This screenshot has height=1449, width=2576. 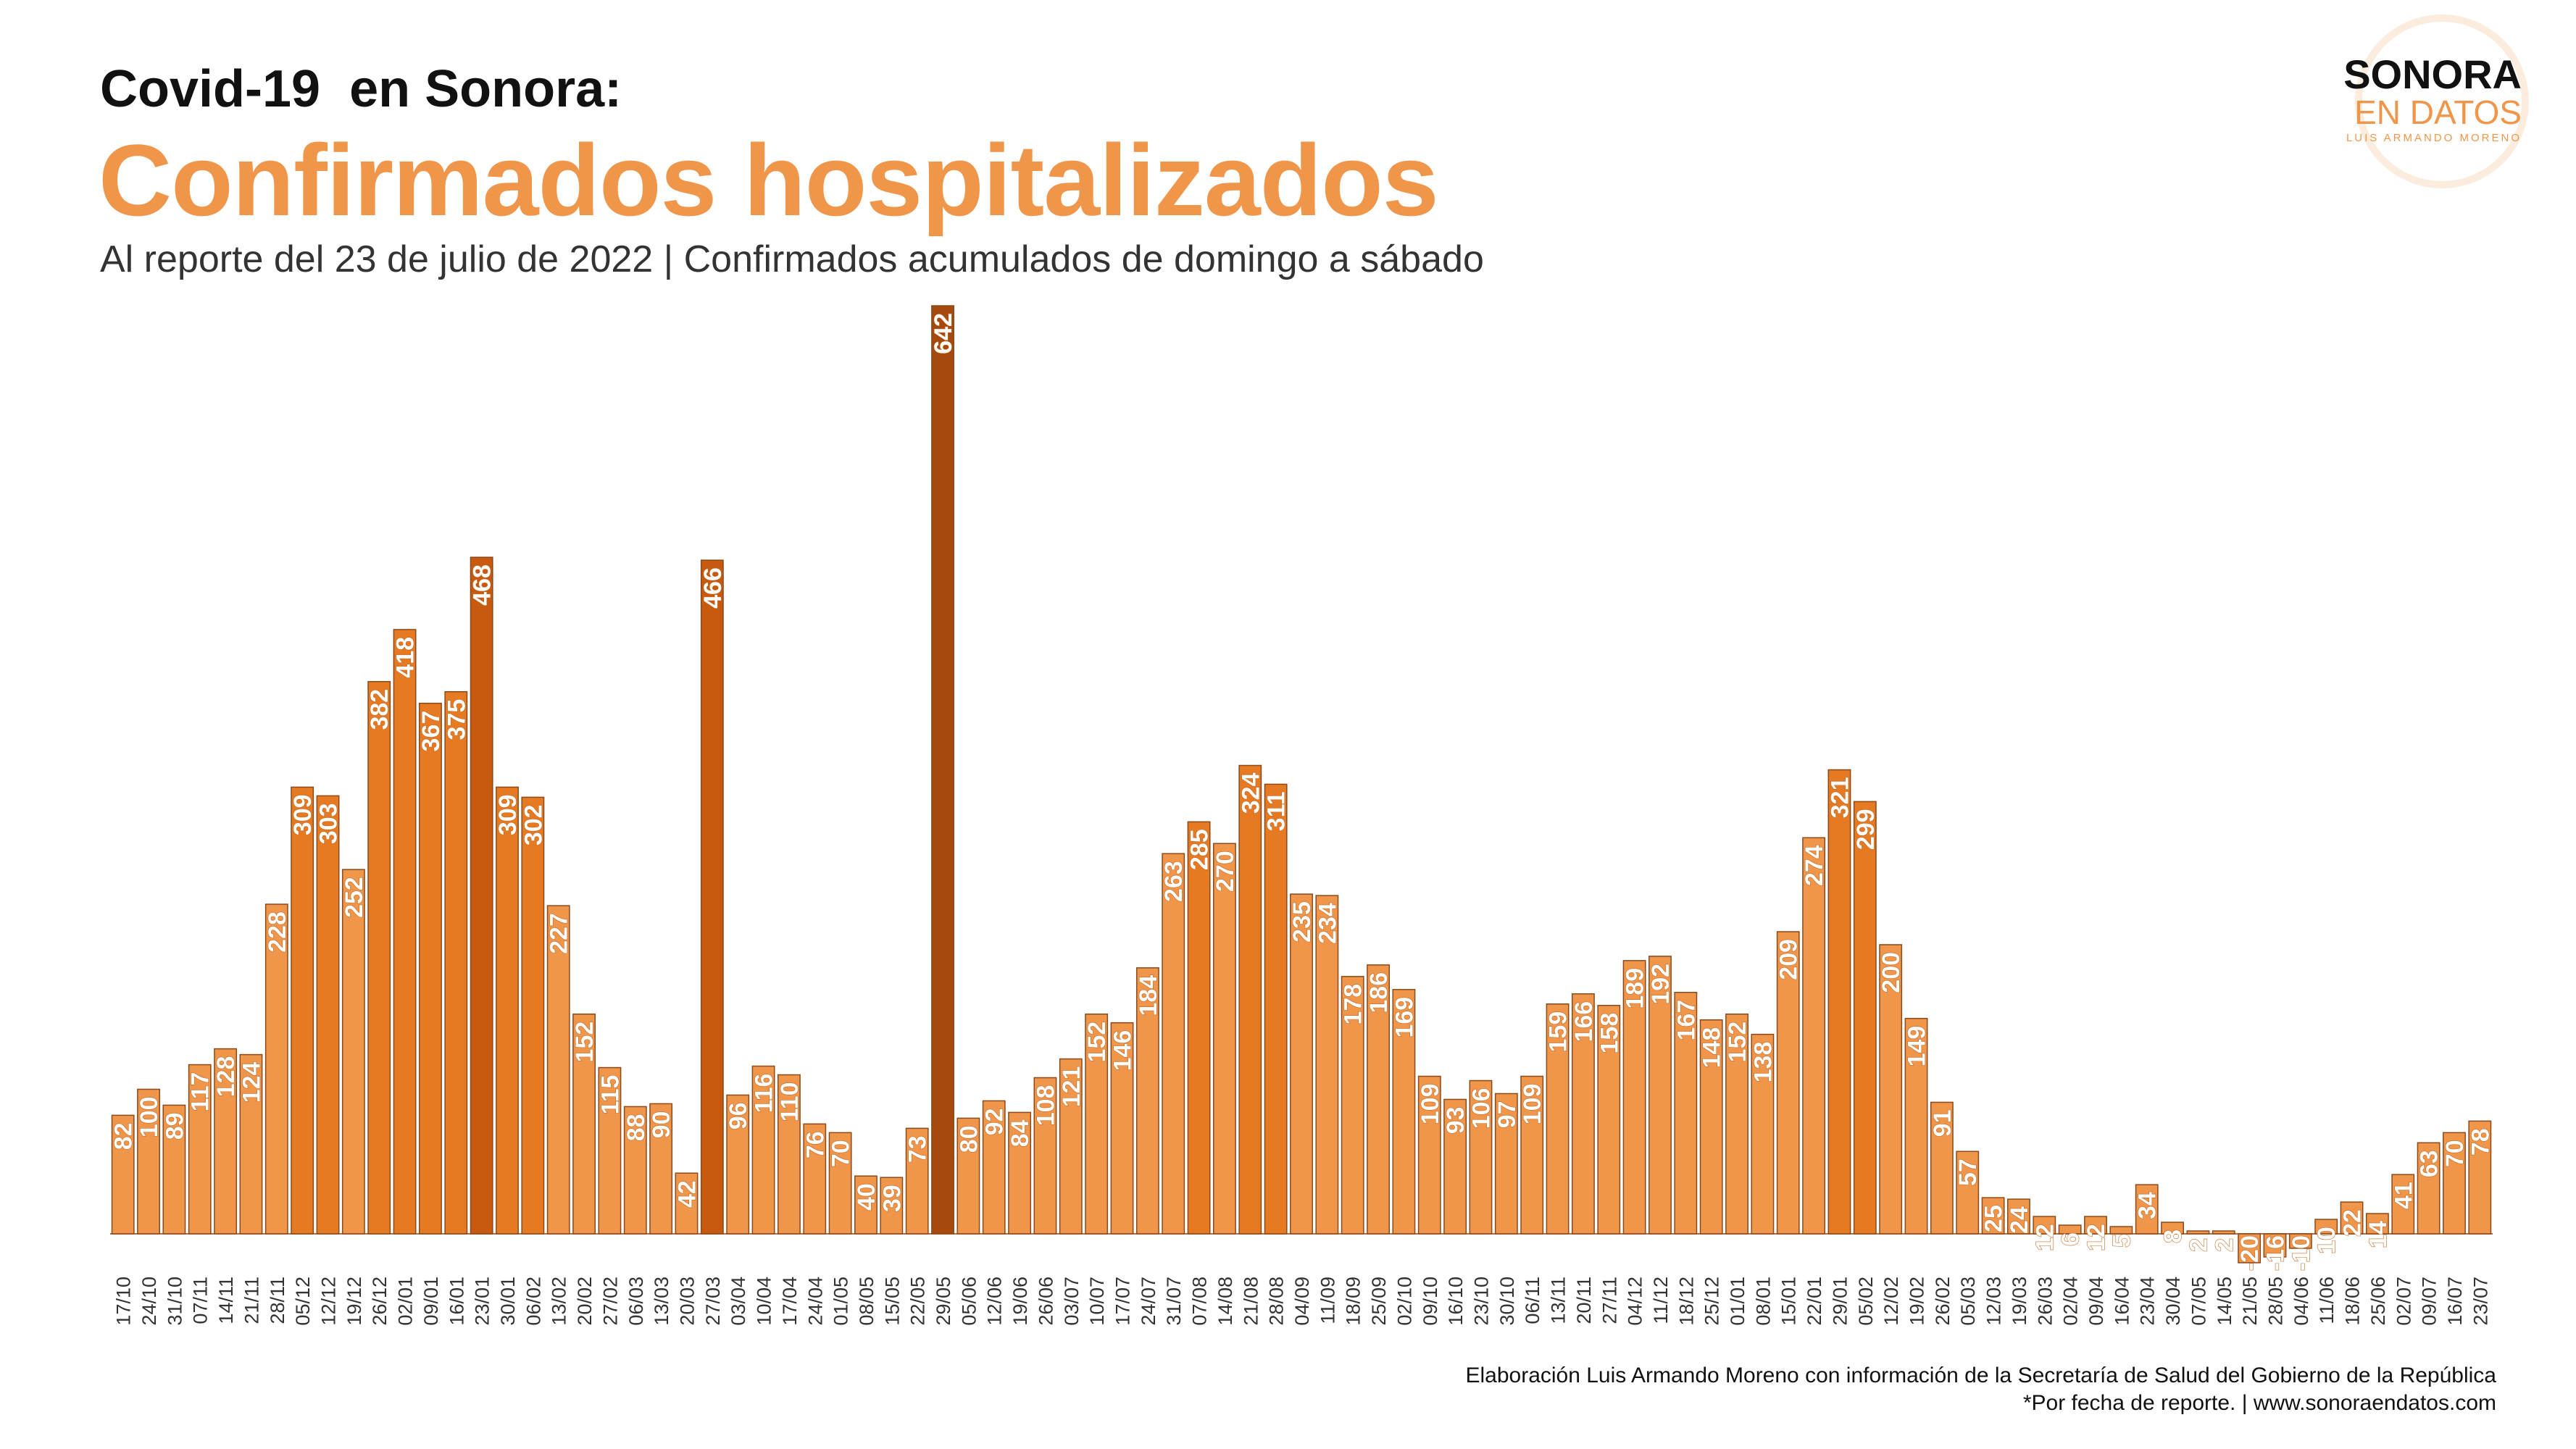 What do you see at coordinates (1686, 1113) in the screenshot?
I see `bar-18/12` at bounding box center [1686, 1113].